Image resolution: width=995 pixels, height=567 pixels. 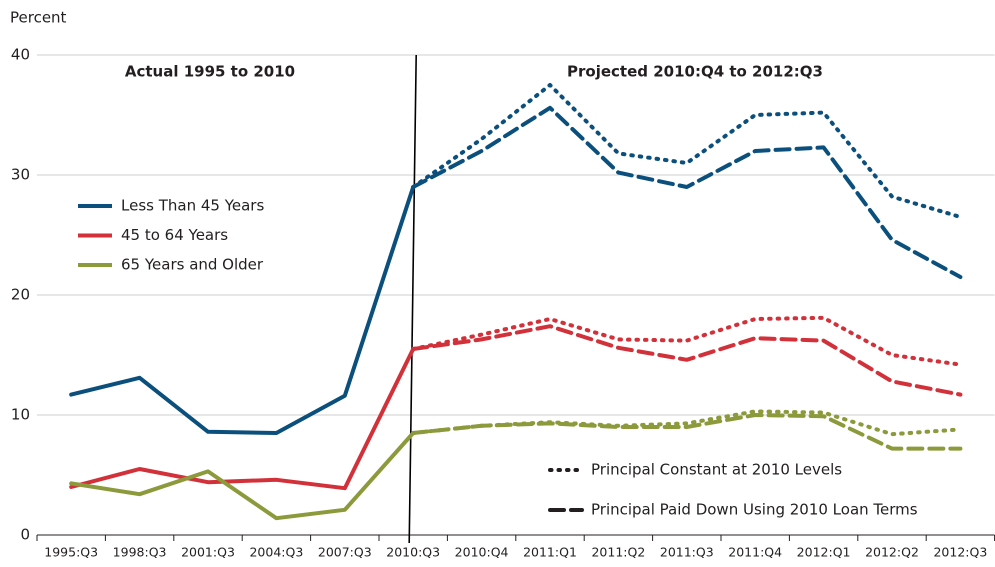 What do you see at coordinates (755, 552) in the screenshot?
I see `x-tick-label: 2011:Q4` at bounding box center [755, 552].